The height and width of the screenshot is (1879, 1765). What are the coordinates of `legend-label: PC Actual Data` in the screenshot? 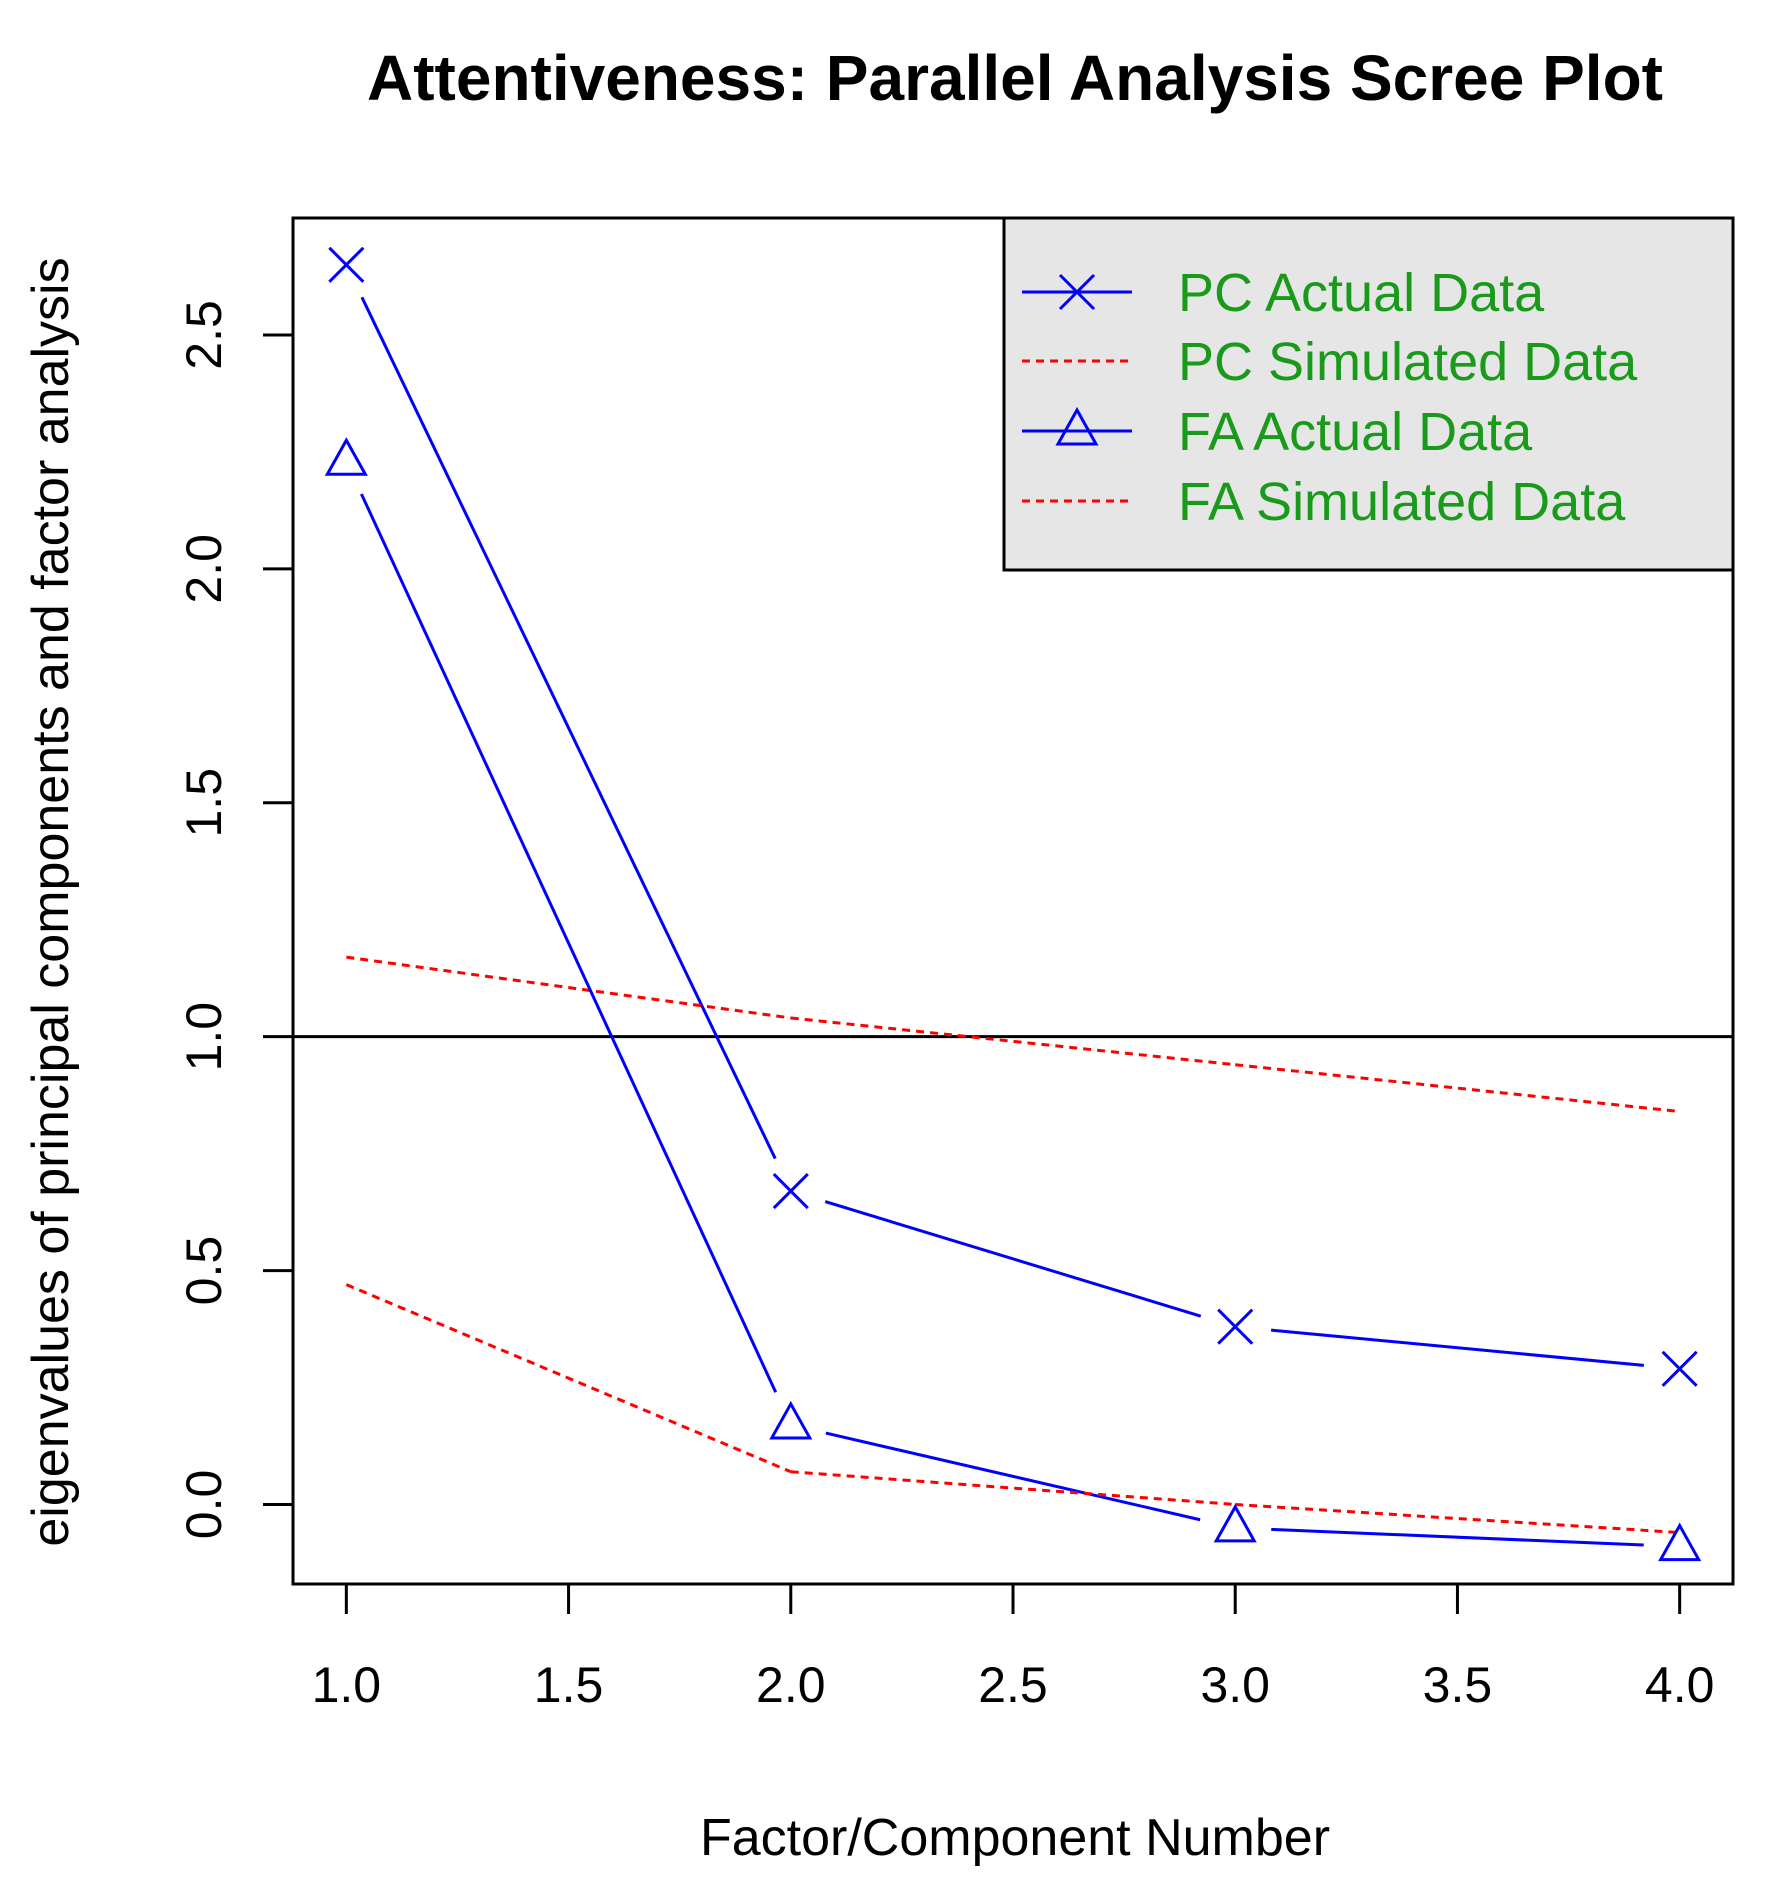 It's located at (1361, 293).